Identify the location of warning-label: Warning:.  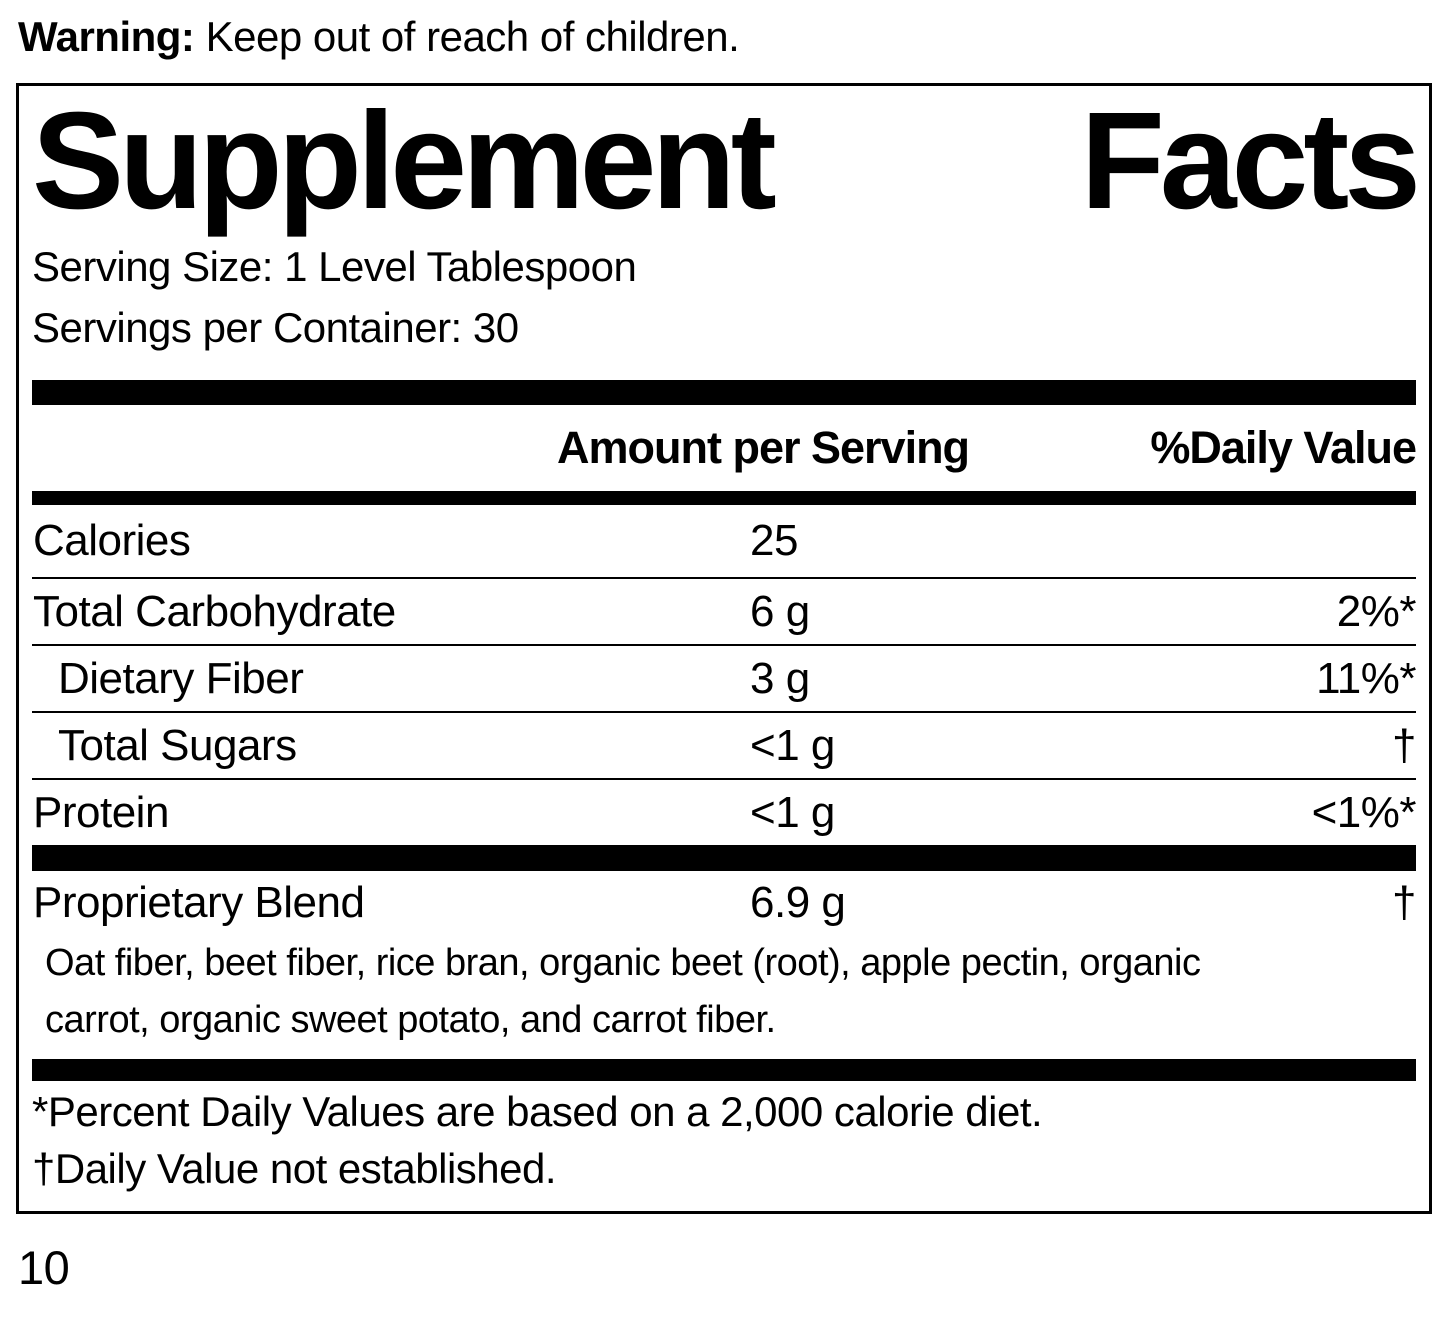
(106, 36).